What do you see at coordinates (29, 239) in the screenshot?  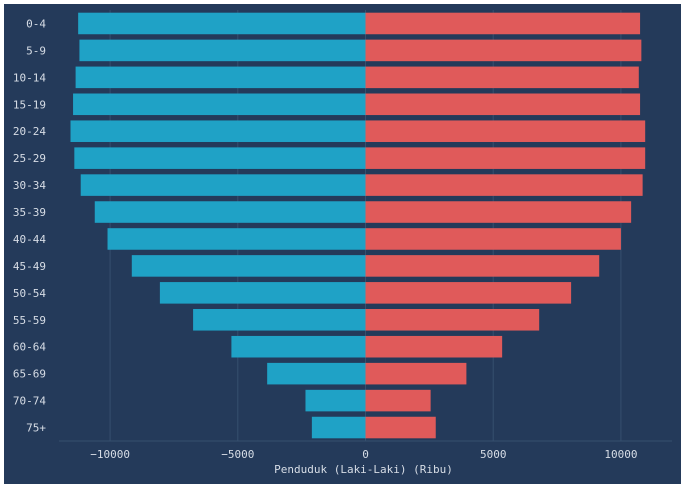 I see `category-label-40-44: 40-44` at bounding box center [29, 239].